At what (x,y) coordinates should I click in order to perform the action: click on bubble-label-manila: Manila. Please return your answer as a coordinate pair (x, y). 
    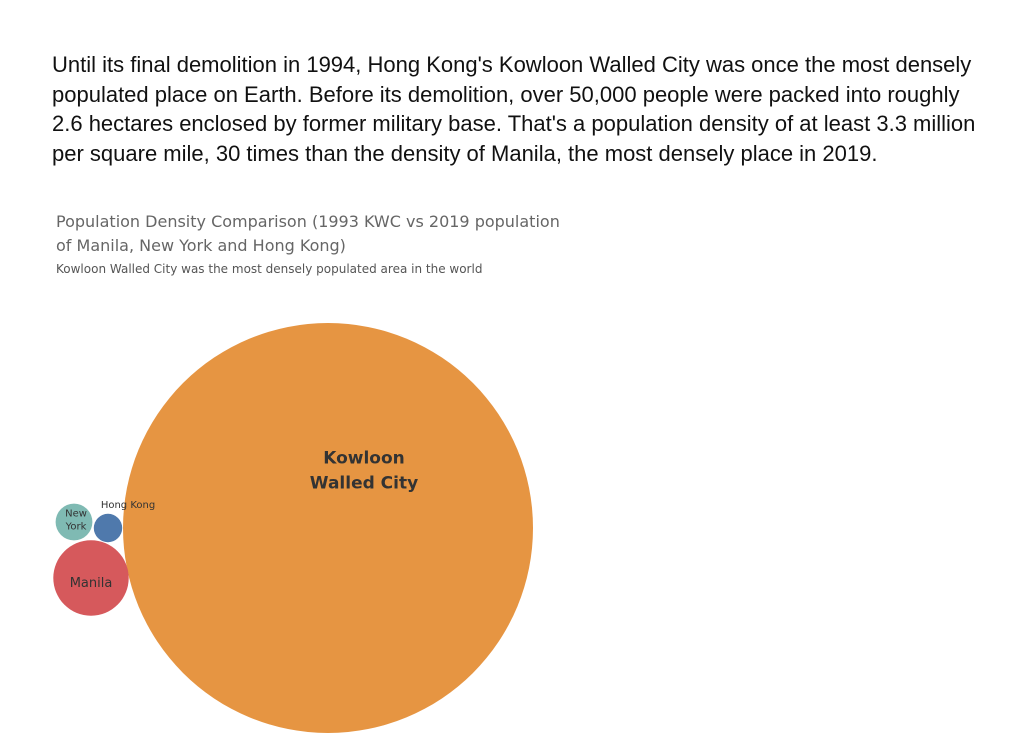
    Looking at the image, I should click on (91, 583).